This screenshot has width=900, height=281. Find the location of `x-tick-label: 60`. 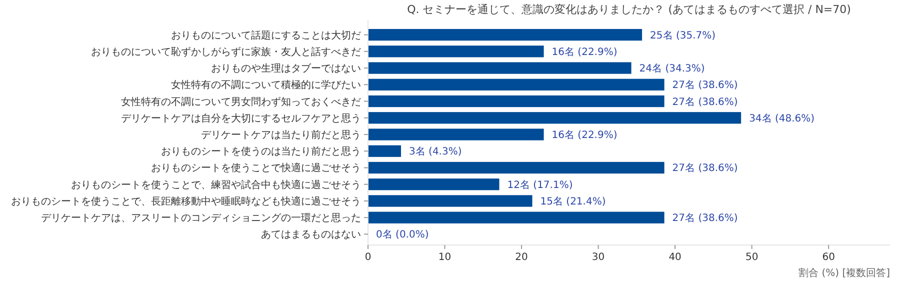

x-tick-label: 60 is located at coordinates (828, 257).